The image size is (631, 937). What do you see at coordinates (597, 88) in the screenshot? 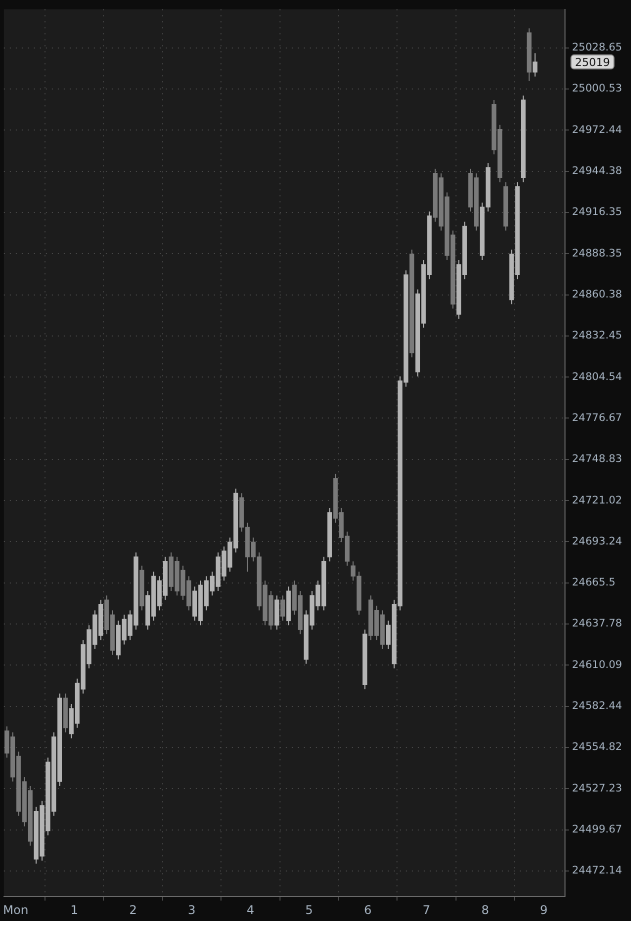
I see `y-tick-label: 25000.53` at bounding box center [597, 88].